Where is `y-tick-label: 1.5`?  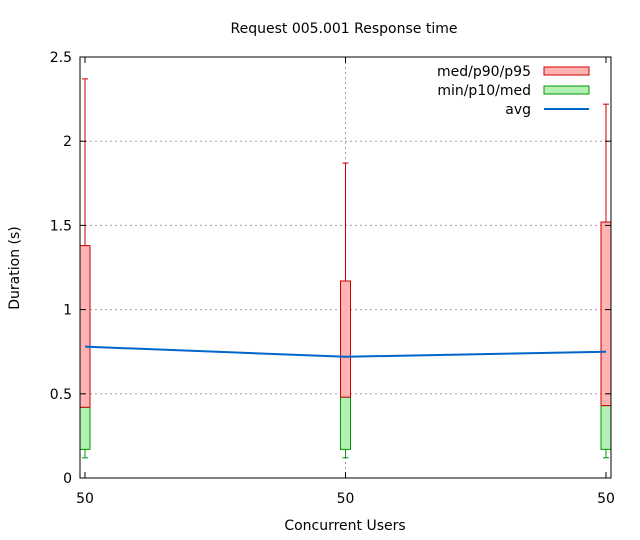 y-tick-label: 1.5 is located at coordinates (61, 226).